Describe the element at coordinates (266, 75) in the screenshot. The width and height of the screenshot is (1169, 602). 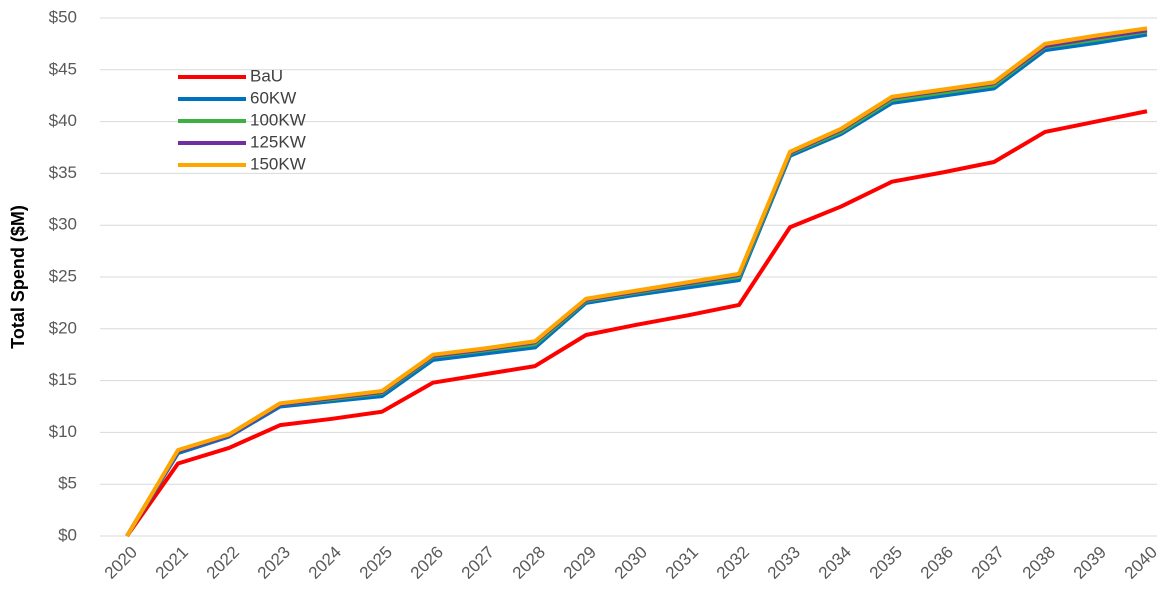
I see `legend-label: BaU` at that location.